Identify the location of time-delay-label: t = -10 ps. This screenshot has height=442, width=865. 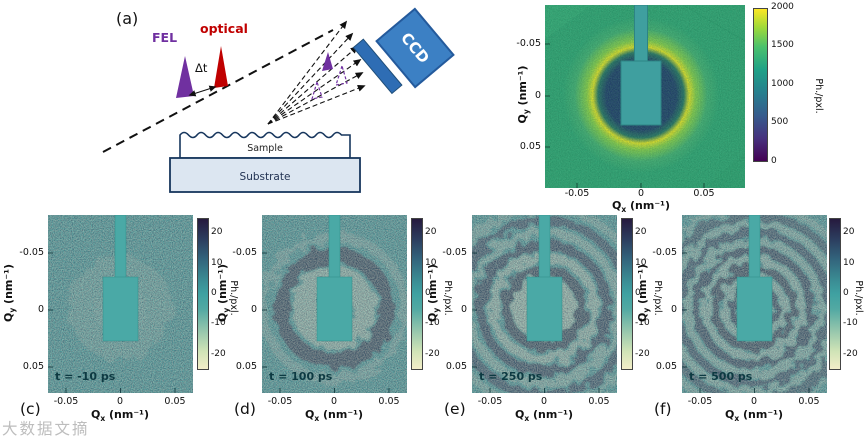
(85, 376).